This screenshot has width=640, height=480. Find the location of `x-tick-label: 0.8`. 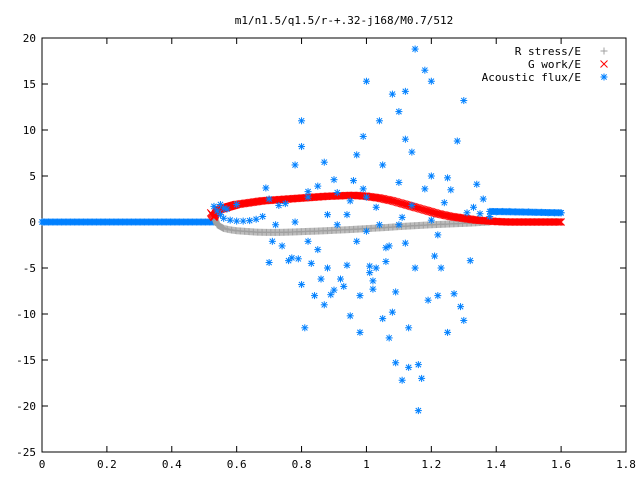

x-tick-label: 0.8 is located at coordinates (302, 464).